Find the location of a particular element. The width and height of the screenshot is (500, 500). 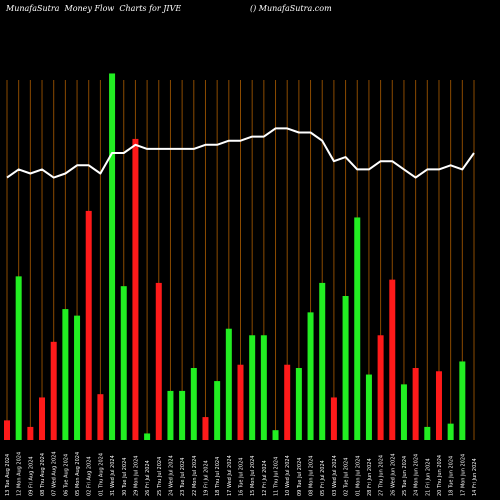

x-tick-label: 09 Tue Jul 2024 is located at coordinates (300, 477).